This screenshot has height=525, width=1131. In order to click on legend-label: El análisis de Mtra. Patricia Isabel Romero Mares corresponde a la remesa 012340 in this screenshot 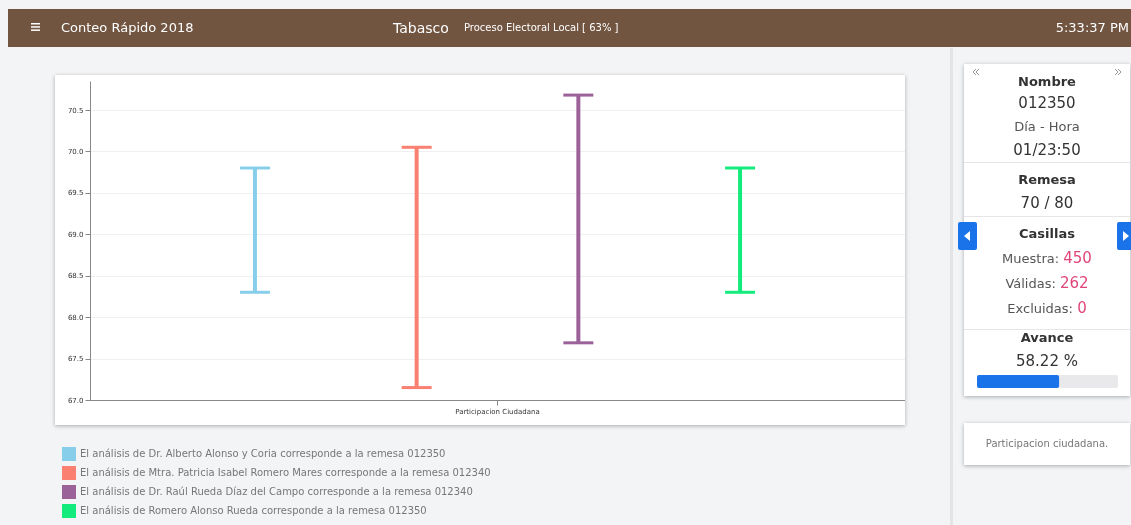, I will do `click(285, 472)`.